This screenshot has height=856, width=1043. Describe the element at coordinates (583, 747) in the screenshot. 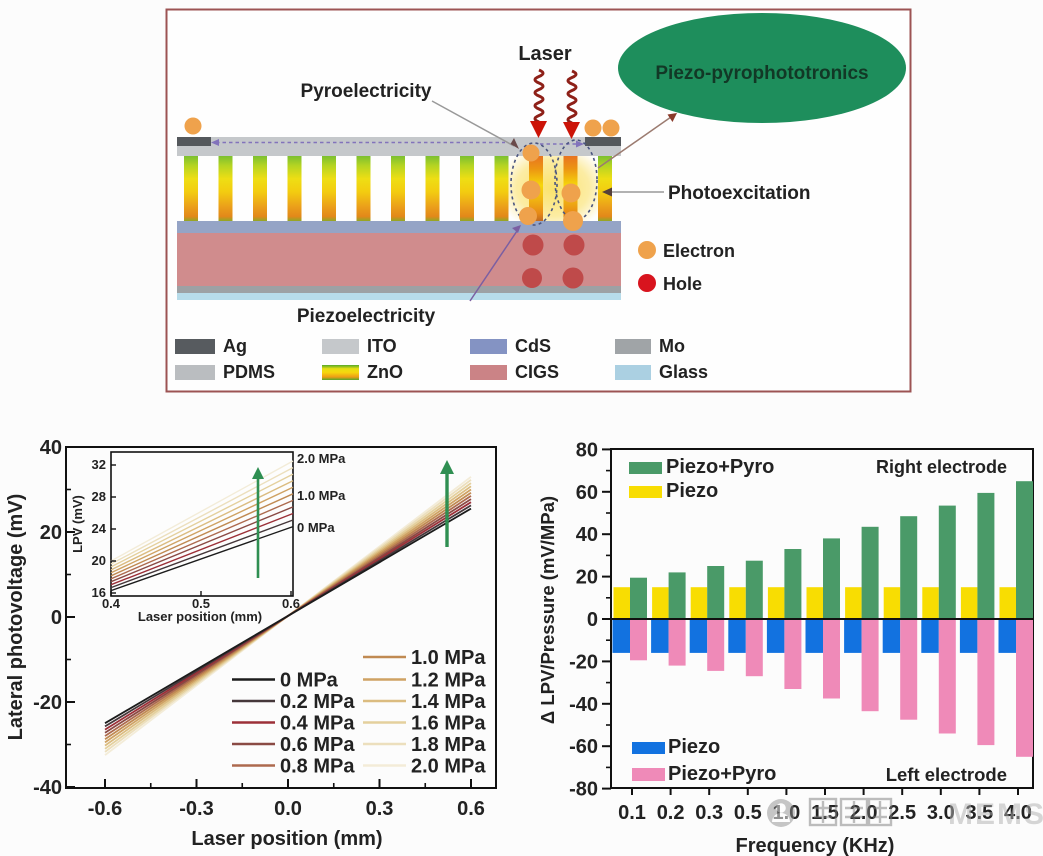

I see `svg-text: -60` at that location.